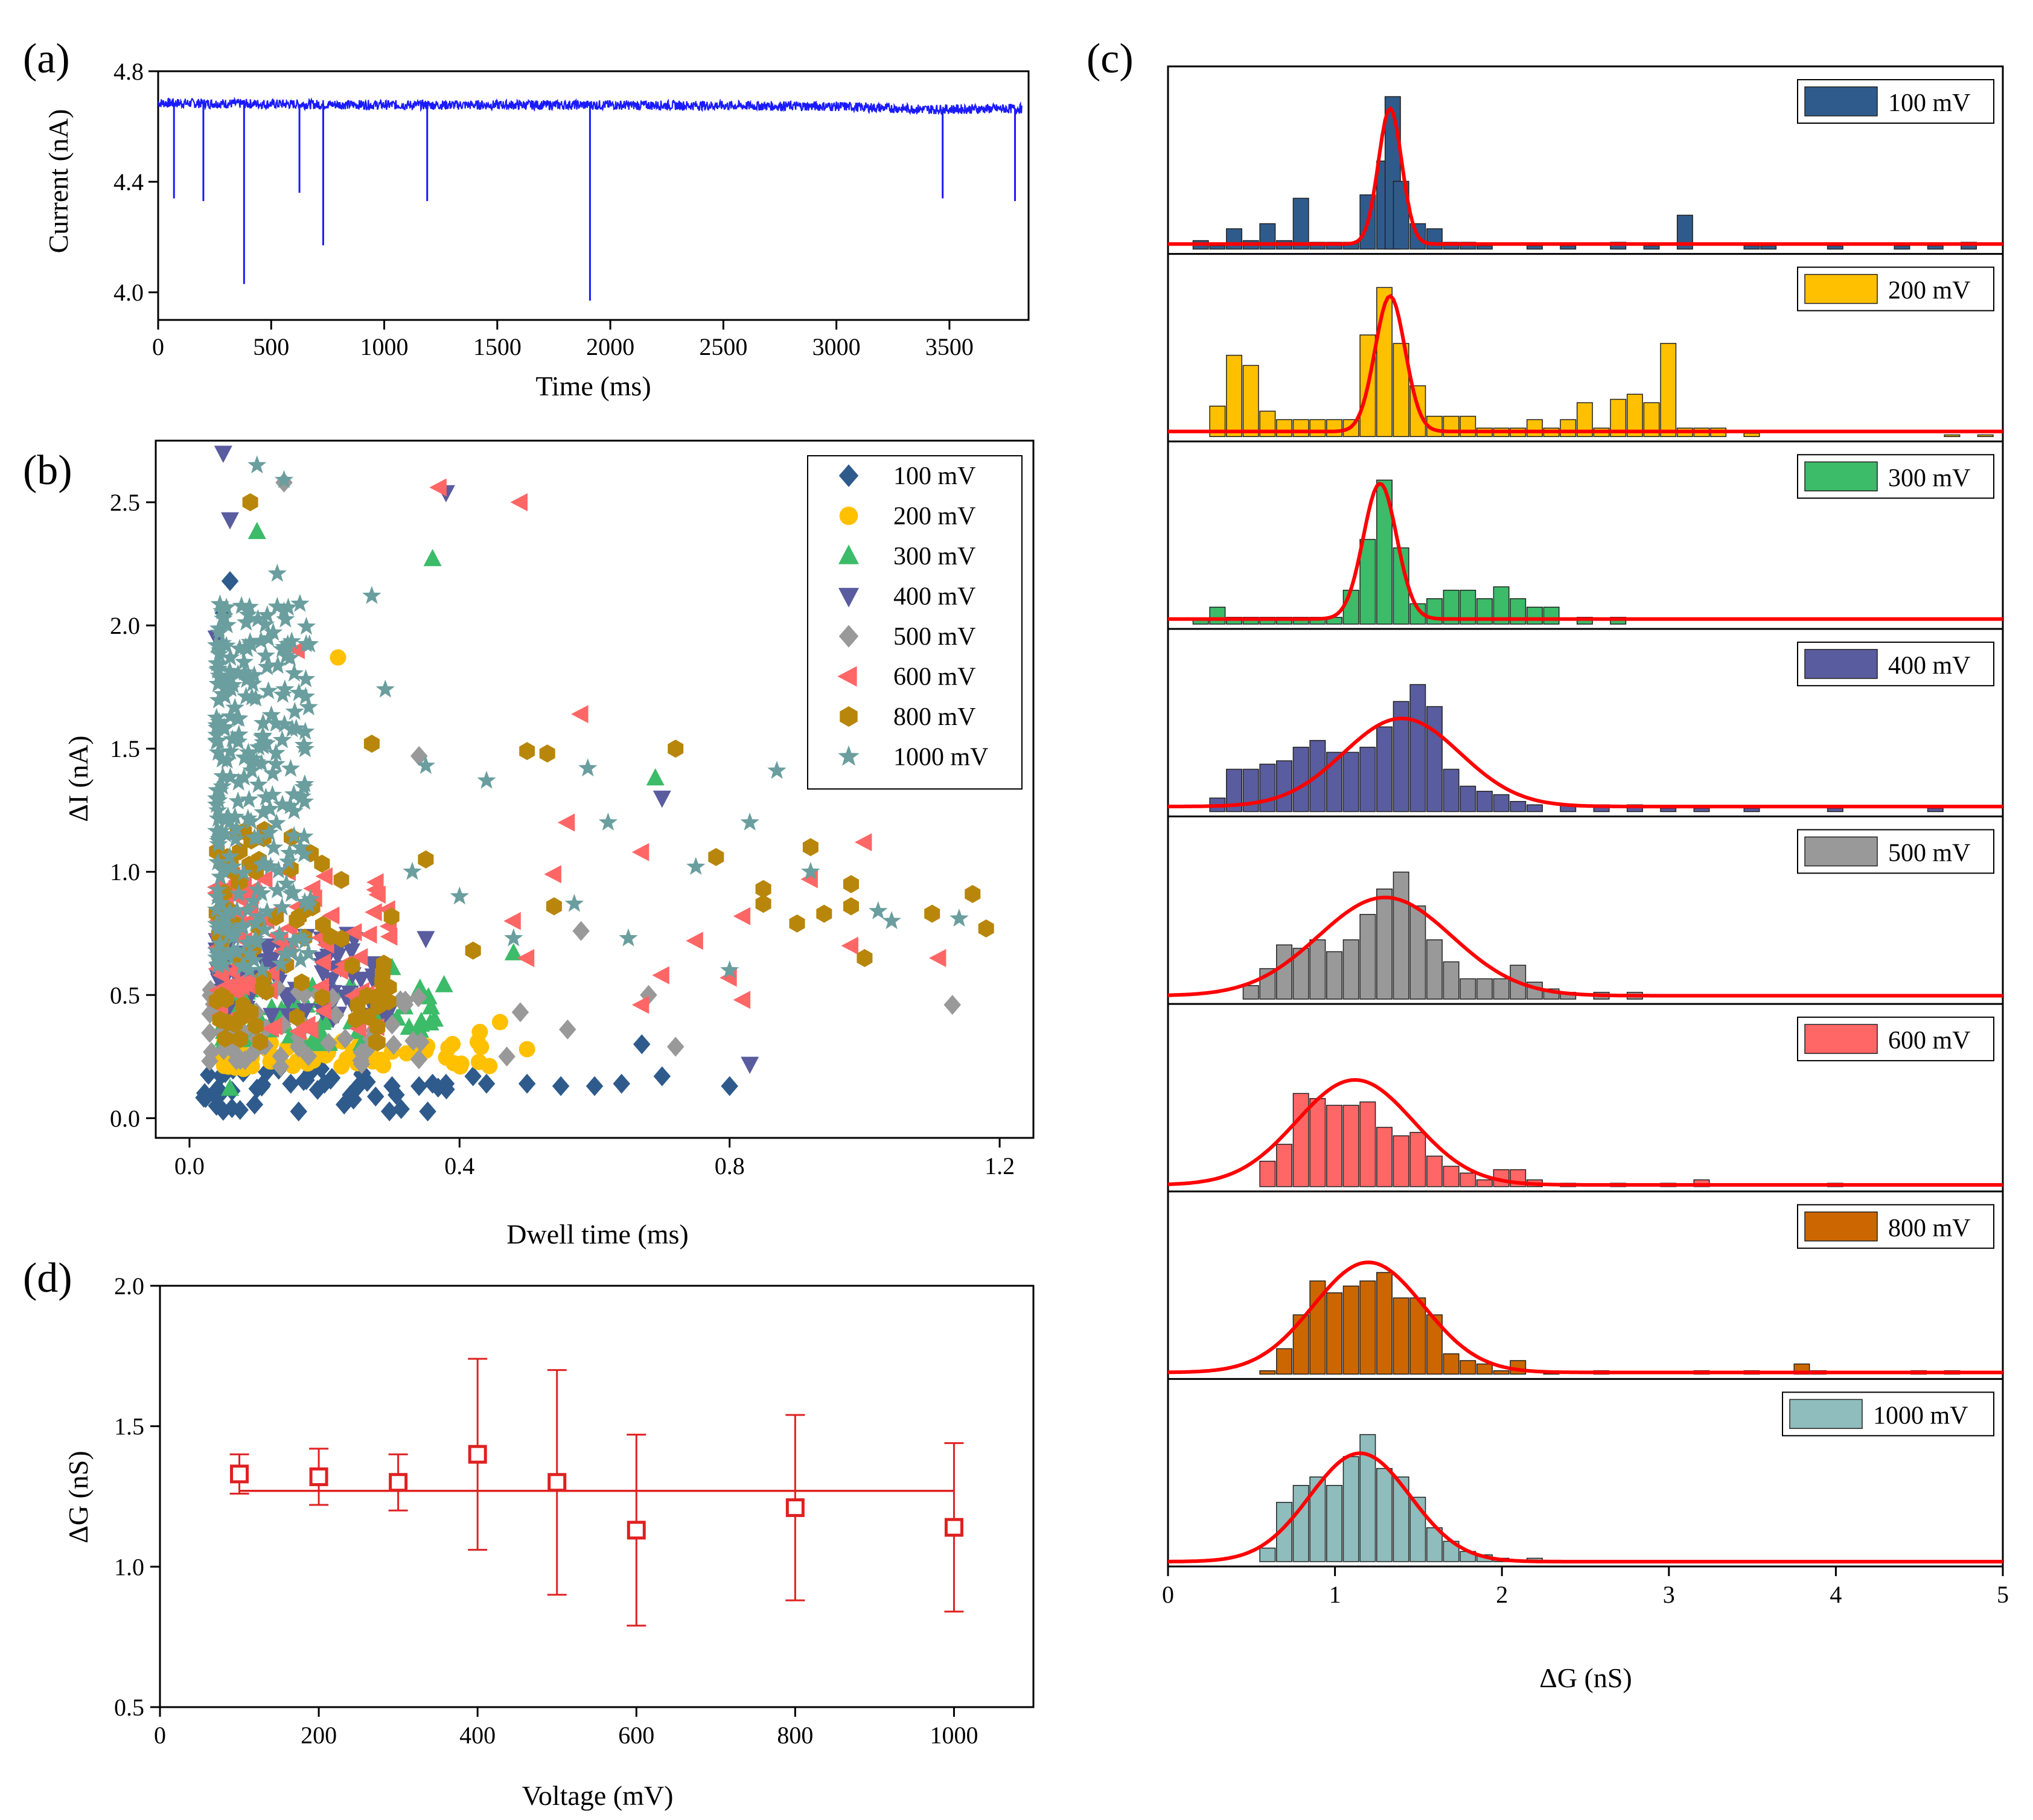  I want to click on panel-a-ytick-label: 4.4, so click(129, 182).